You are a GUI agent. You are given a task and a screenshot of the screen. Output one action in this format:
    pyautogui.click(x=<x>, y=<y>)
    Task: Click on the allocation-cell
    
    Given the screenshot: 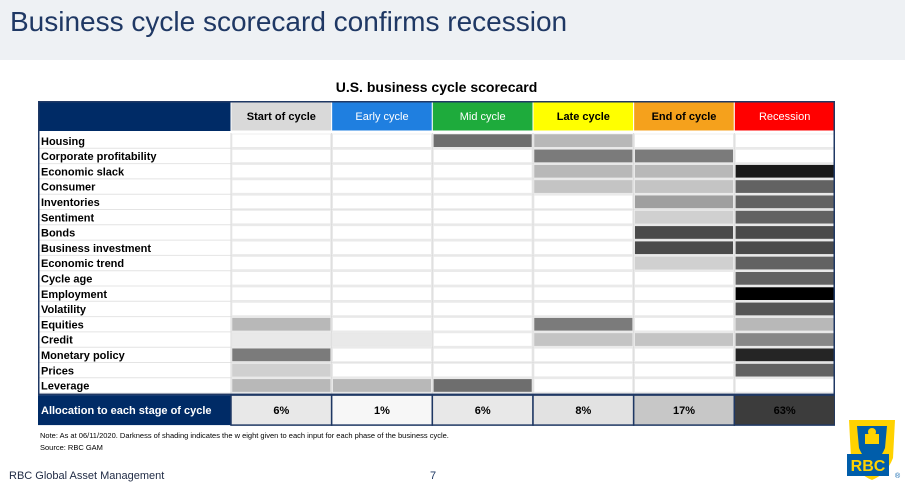 What is the action you would take?
    pyautogui.click(x=482, y=410)
    